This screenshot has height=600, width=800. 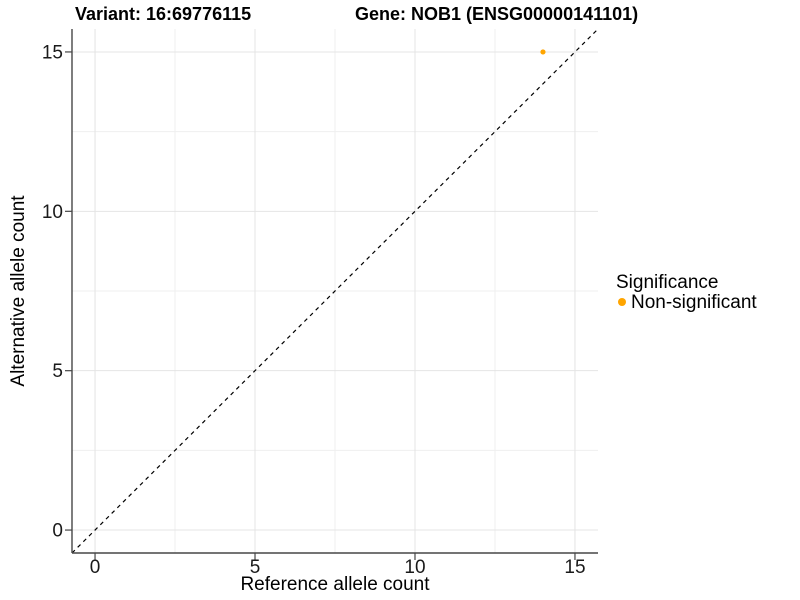 What do you see at coordinates (18, 291) in the screenshot?
I see `y-axis-title: Alternative allele count` at bounding box center [18, 291].